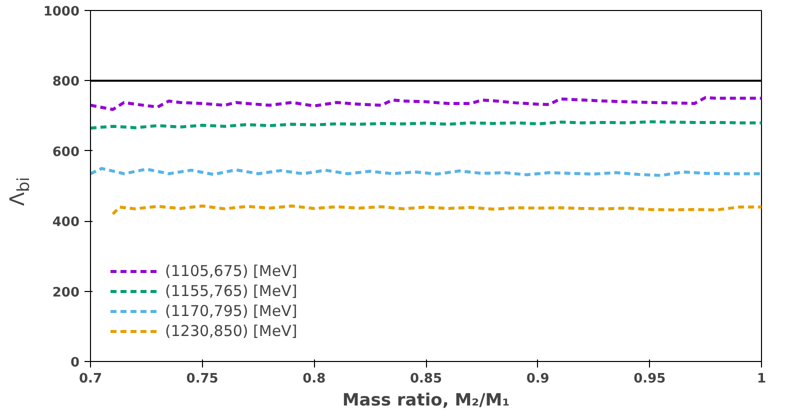 This screenshot has width=785, height=416. Describe the element at coordinates (231, 291) in the screenshot. I see `legend-label: (1155,765) [MeV]` at that location.